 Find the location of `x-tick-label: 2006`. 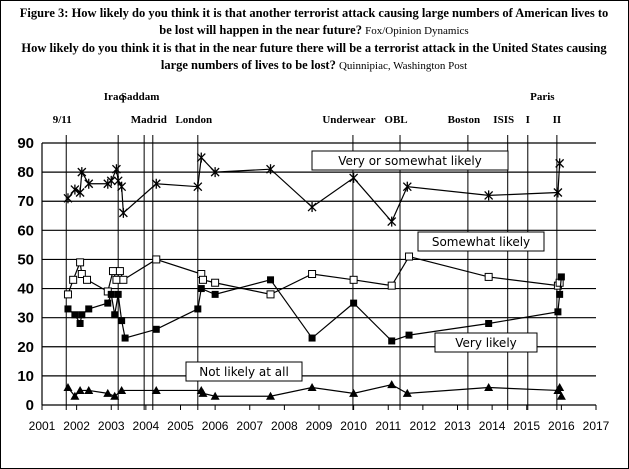

x-tick-label: 2006 is located at coordinates (215, 426).